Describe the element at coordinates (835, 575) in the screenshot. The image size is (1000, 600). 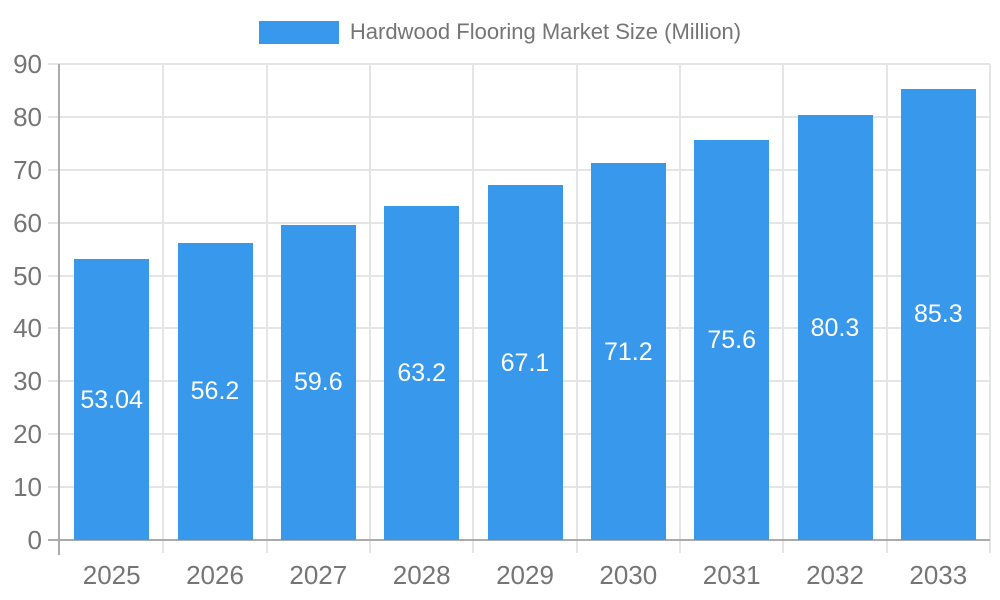
I see `x-axis-label-2032: 2032` at that location.